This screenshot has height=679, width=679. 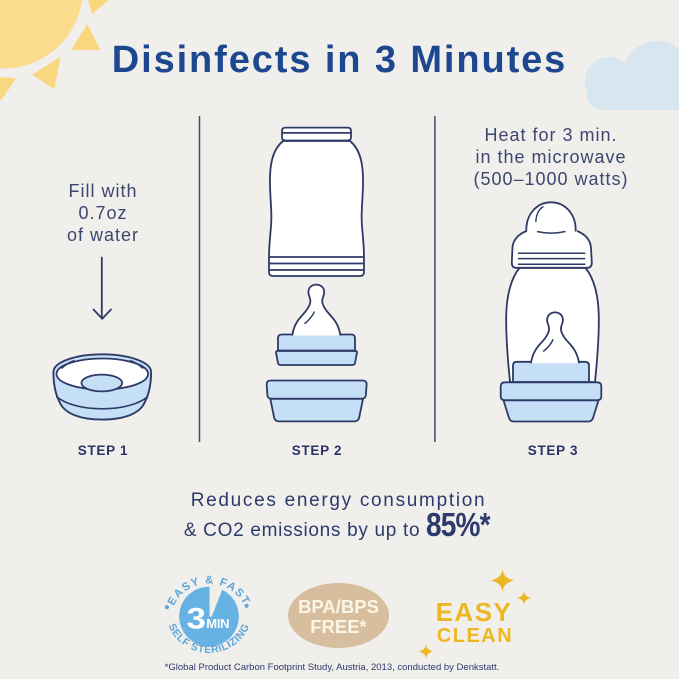 What do you see at coordinates (217, 623) in the screenshot?
I see `svg-text: MIN` at bounding box center [217, 623].